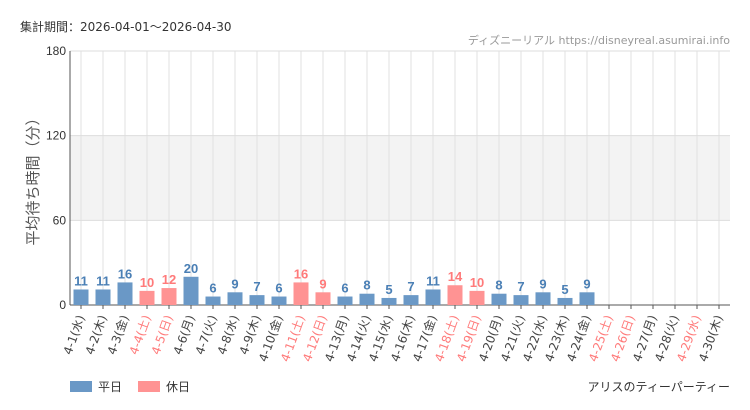  I want to click on attraction-name: アリスのティーパーティー, so click(658, 387).